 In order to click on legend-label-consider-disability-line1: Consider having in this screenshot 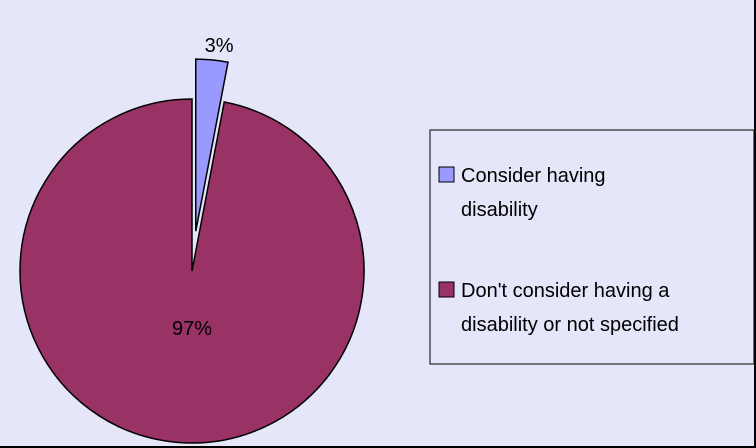, I will do `click(533, 176)`.